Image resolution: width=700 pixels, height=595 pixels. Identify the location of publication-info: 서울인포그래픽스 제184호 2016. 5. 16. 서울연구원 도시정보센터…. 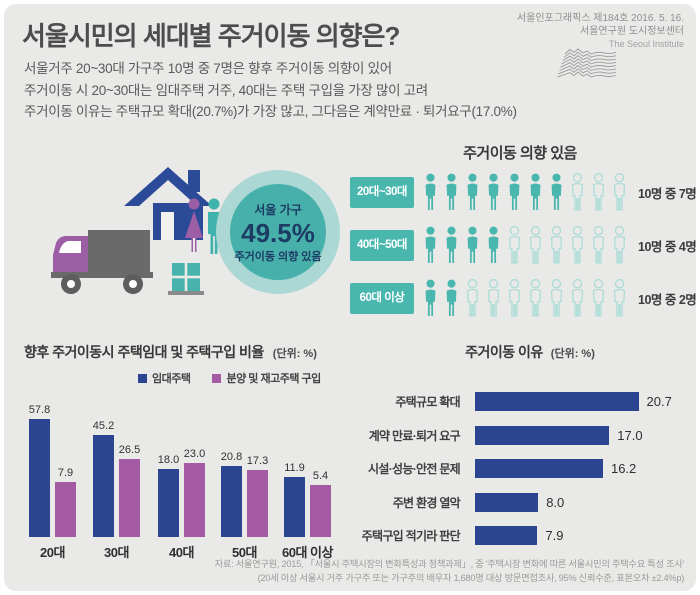
(600, 31).